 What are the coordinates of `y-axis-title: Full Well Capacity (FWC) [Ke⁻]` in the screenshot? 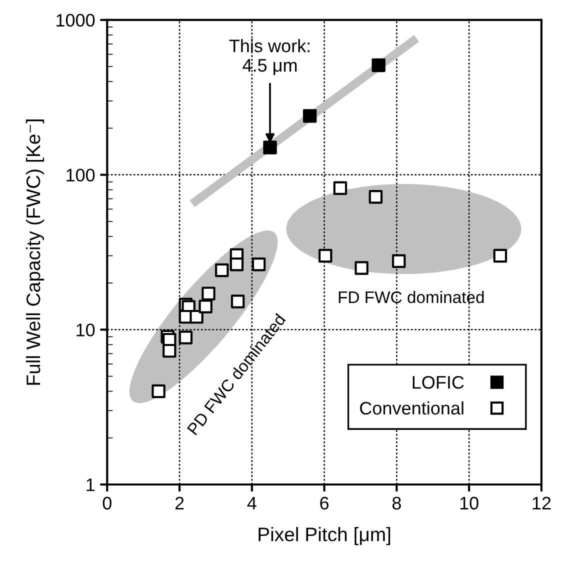 It's located at (35, 252).